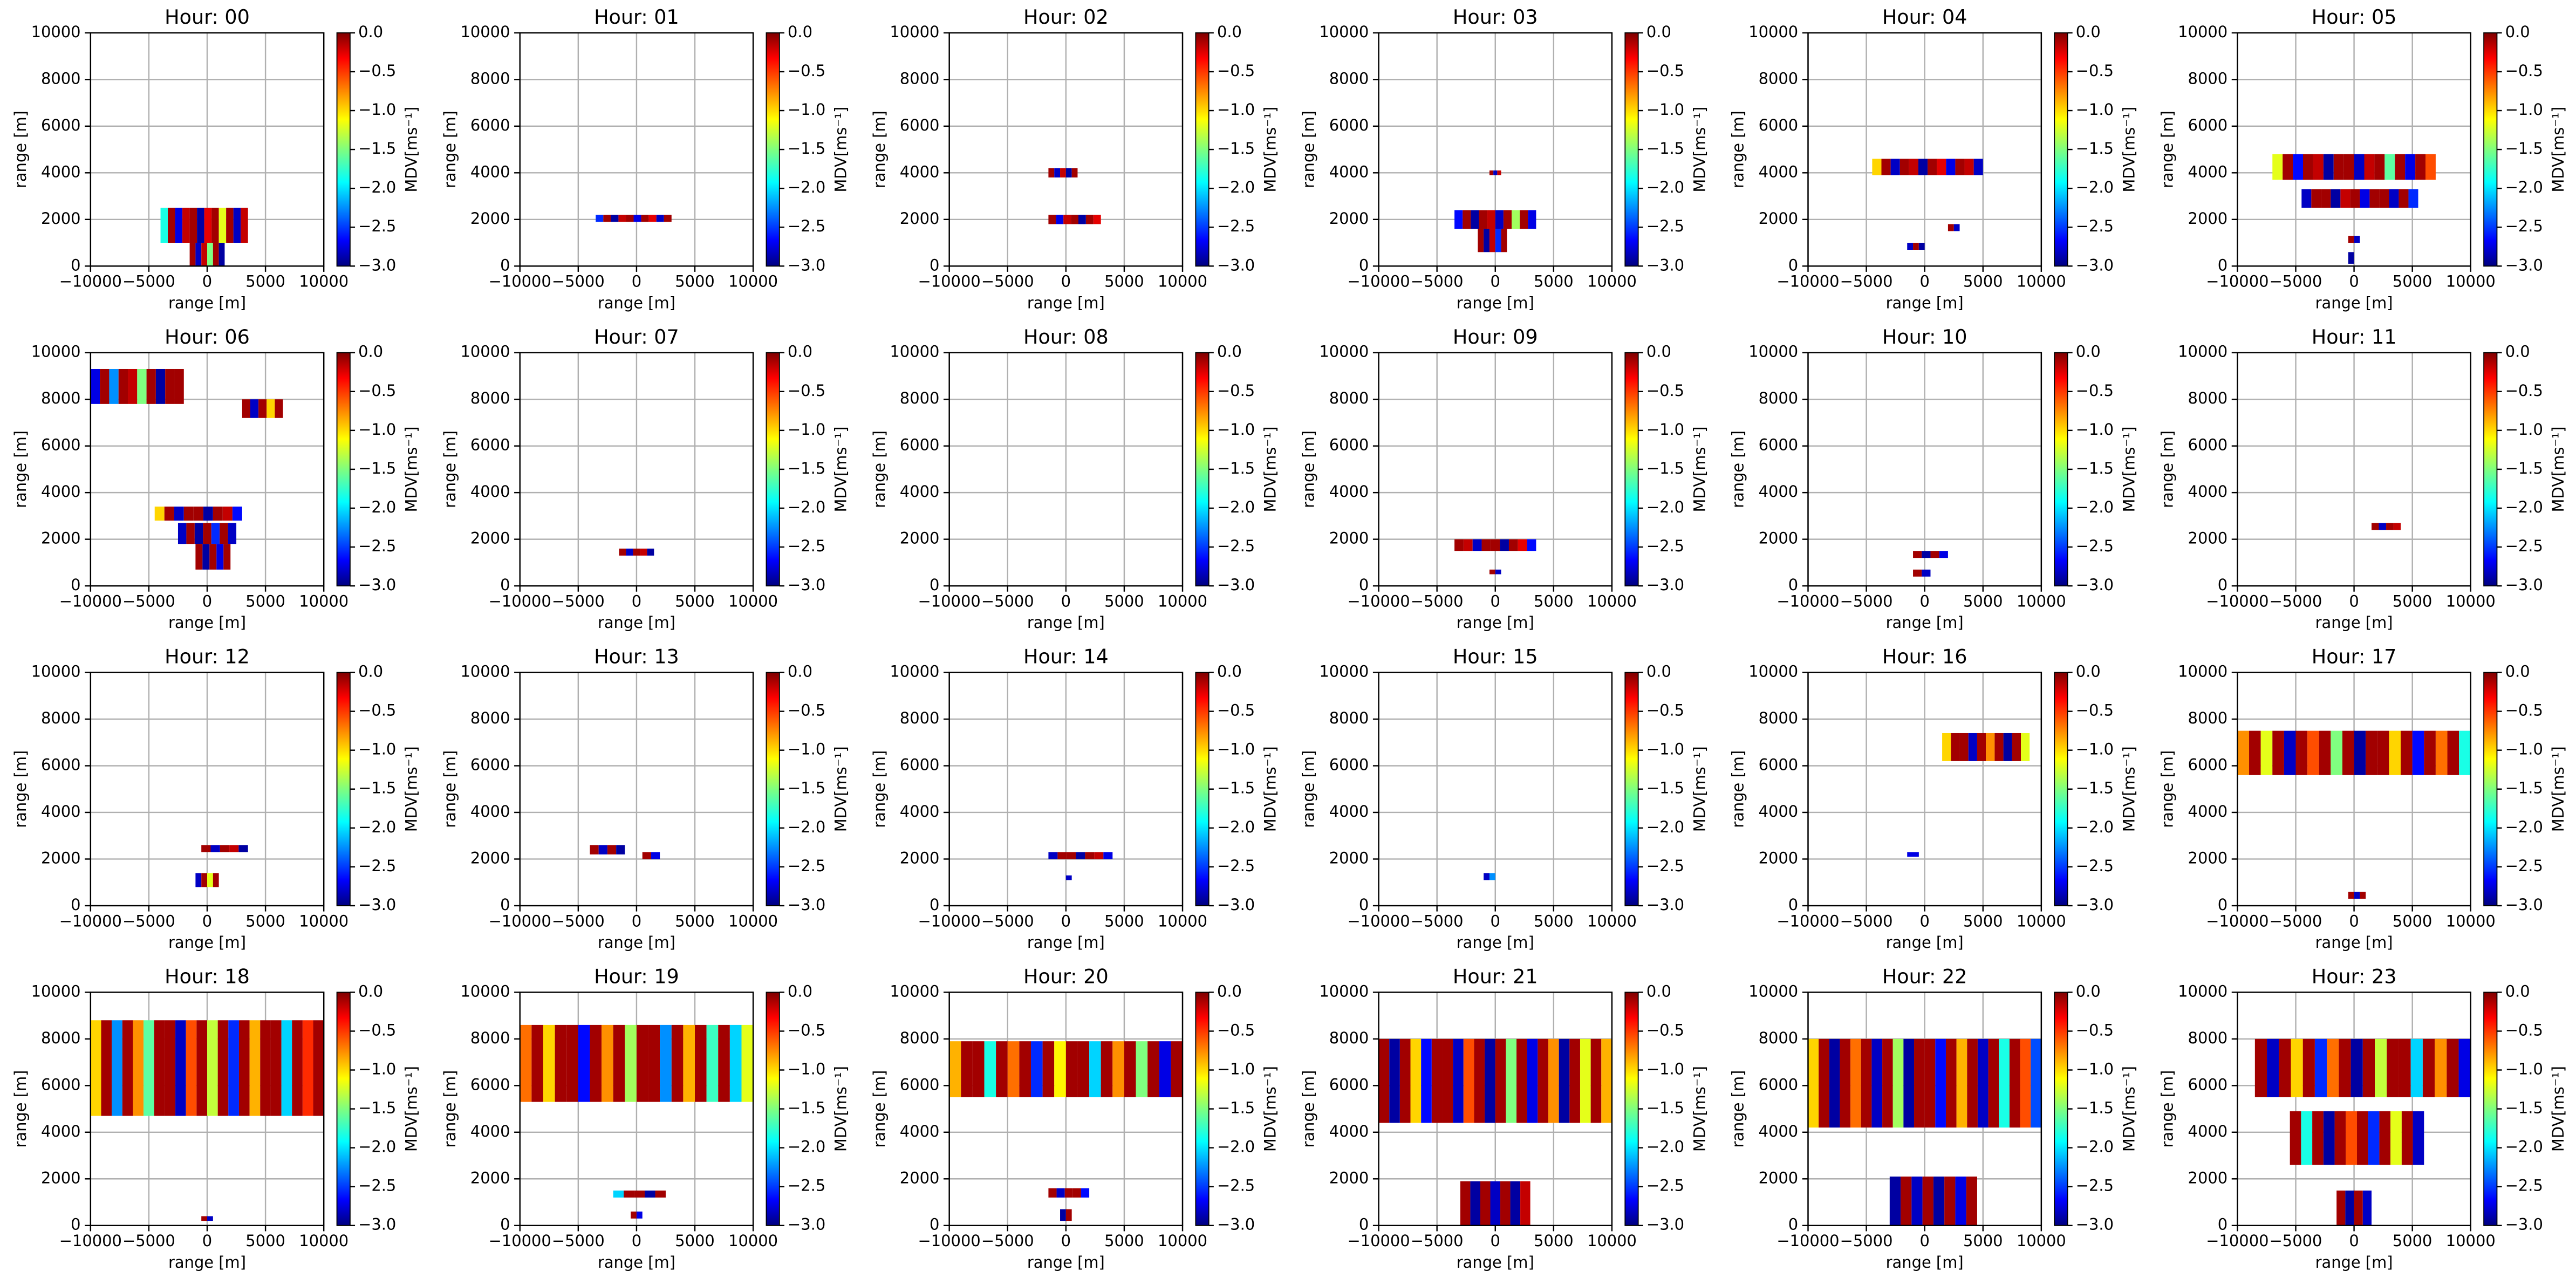 This screenshot has height=1285, width=2576. What do you see at coordinates (2041, 601) in the screenshot?
I see `x-tick-label: 10000` at bounding box center [2041, 601].